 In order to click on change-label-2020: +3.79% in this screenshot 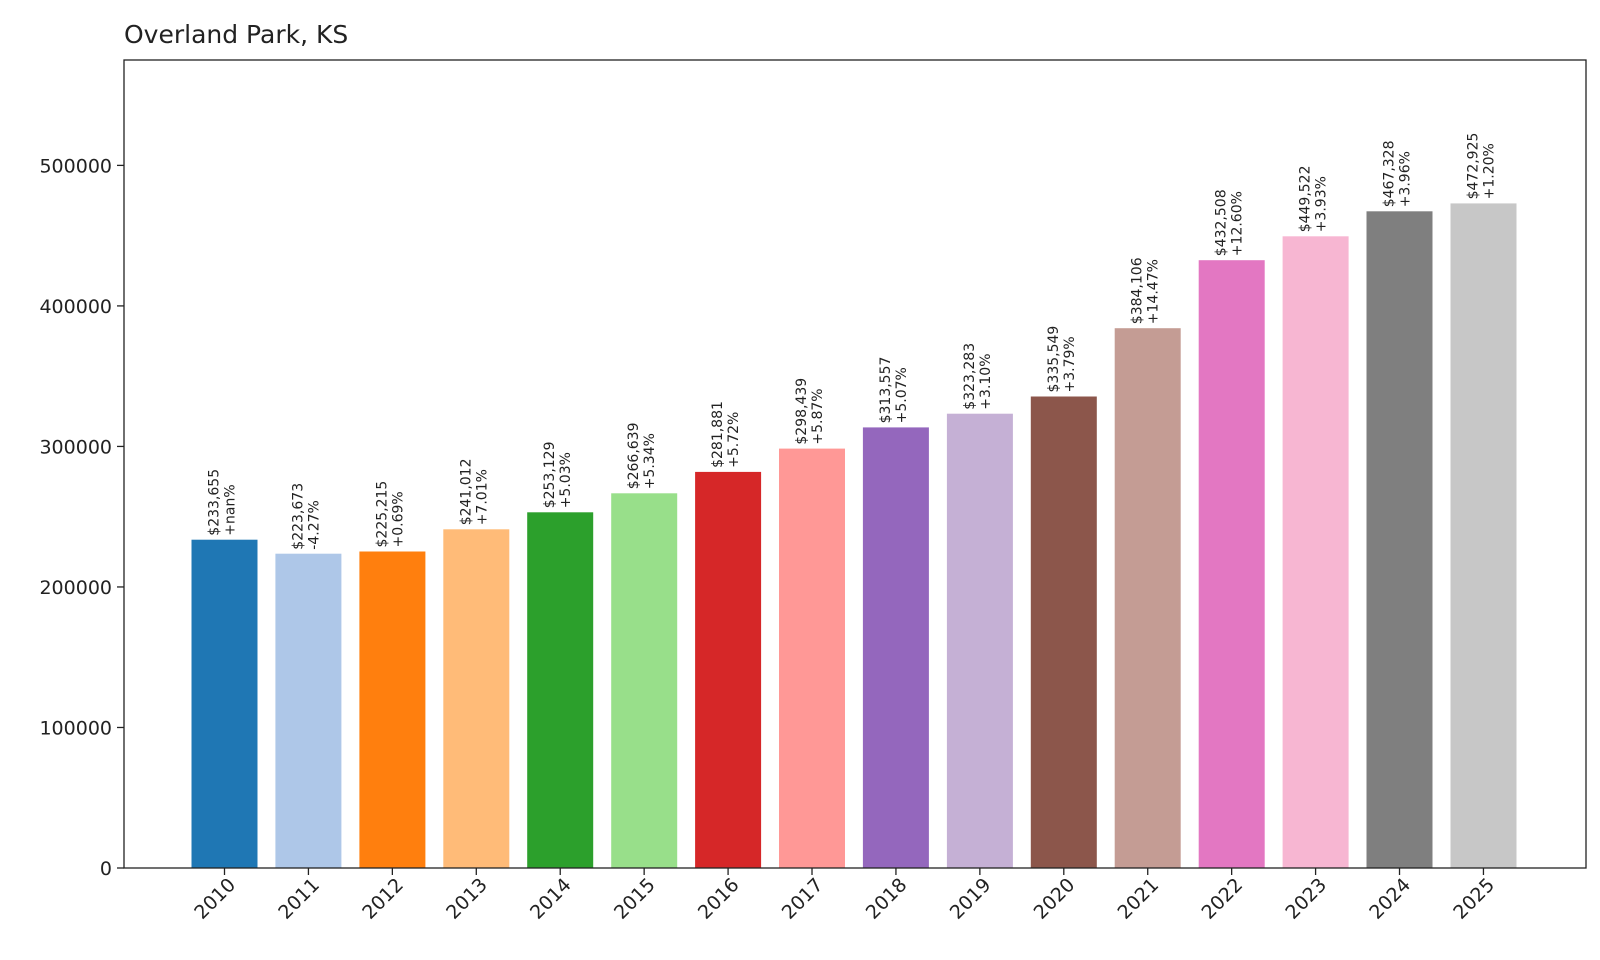, I will do `click(1070, 364)`.